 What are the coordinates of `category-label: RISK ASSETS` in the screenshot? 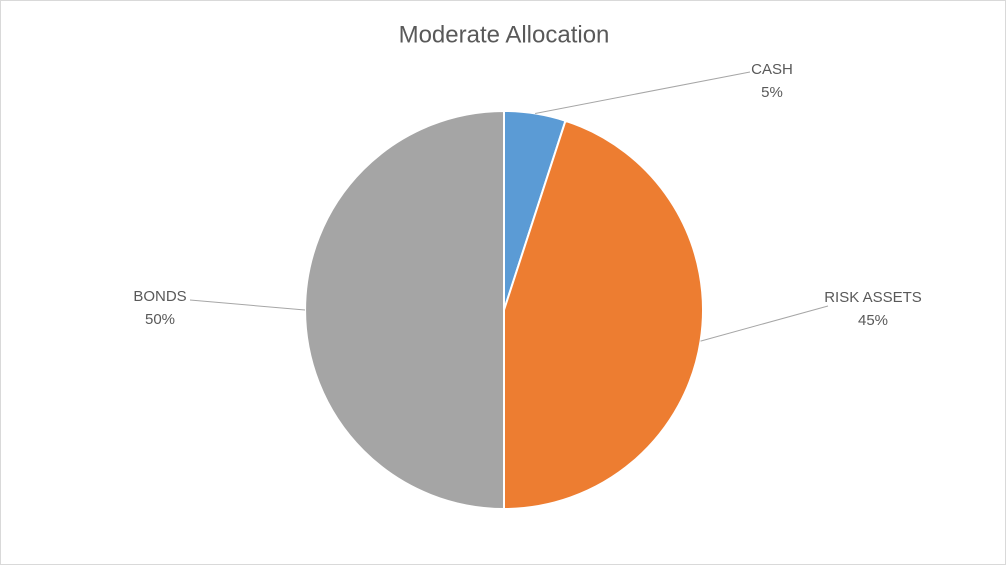 It's located at (873, 297).